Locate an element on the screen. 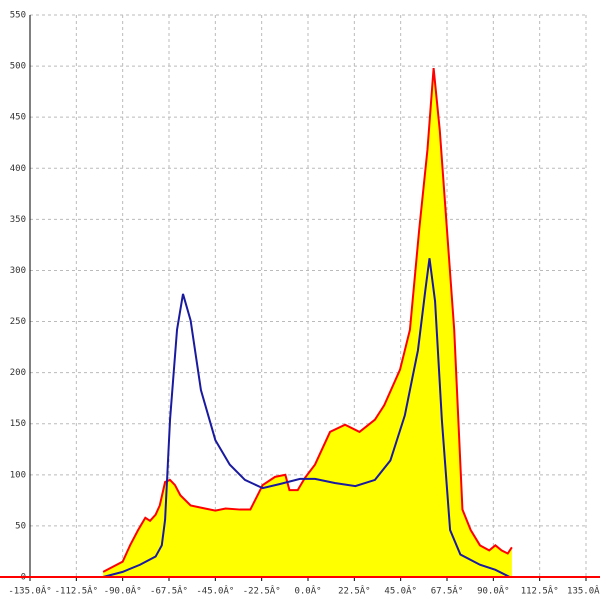 The image size is (600, 600). x-tick-label: 22.5Â° is located at coordinates (354, 591).